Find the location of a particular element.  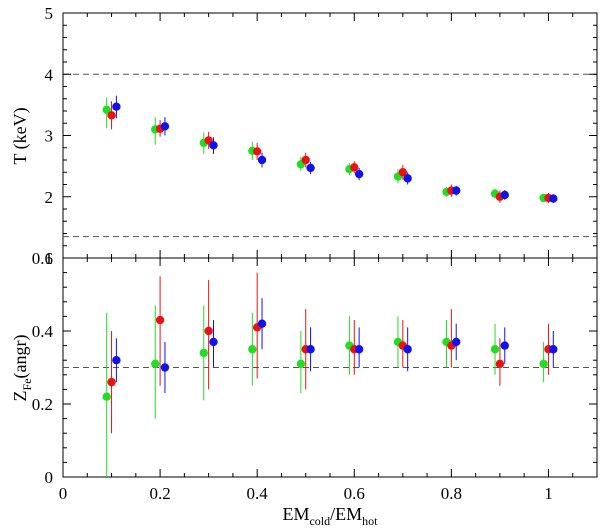

abundance-y-axis-label: ZFe(angr) is located at coordinates (22, 368).